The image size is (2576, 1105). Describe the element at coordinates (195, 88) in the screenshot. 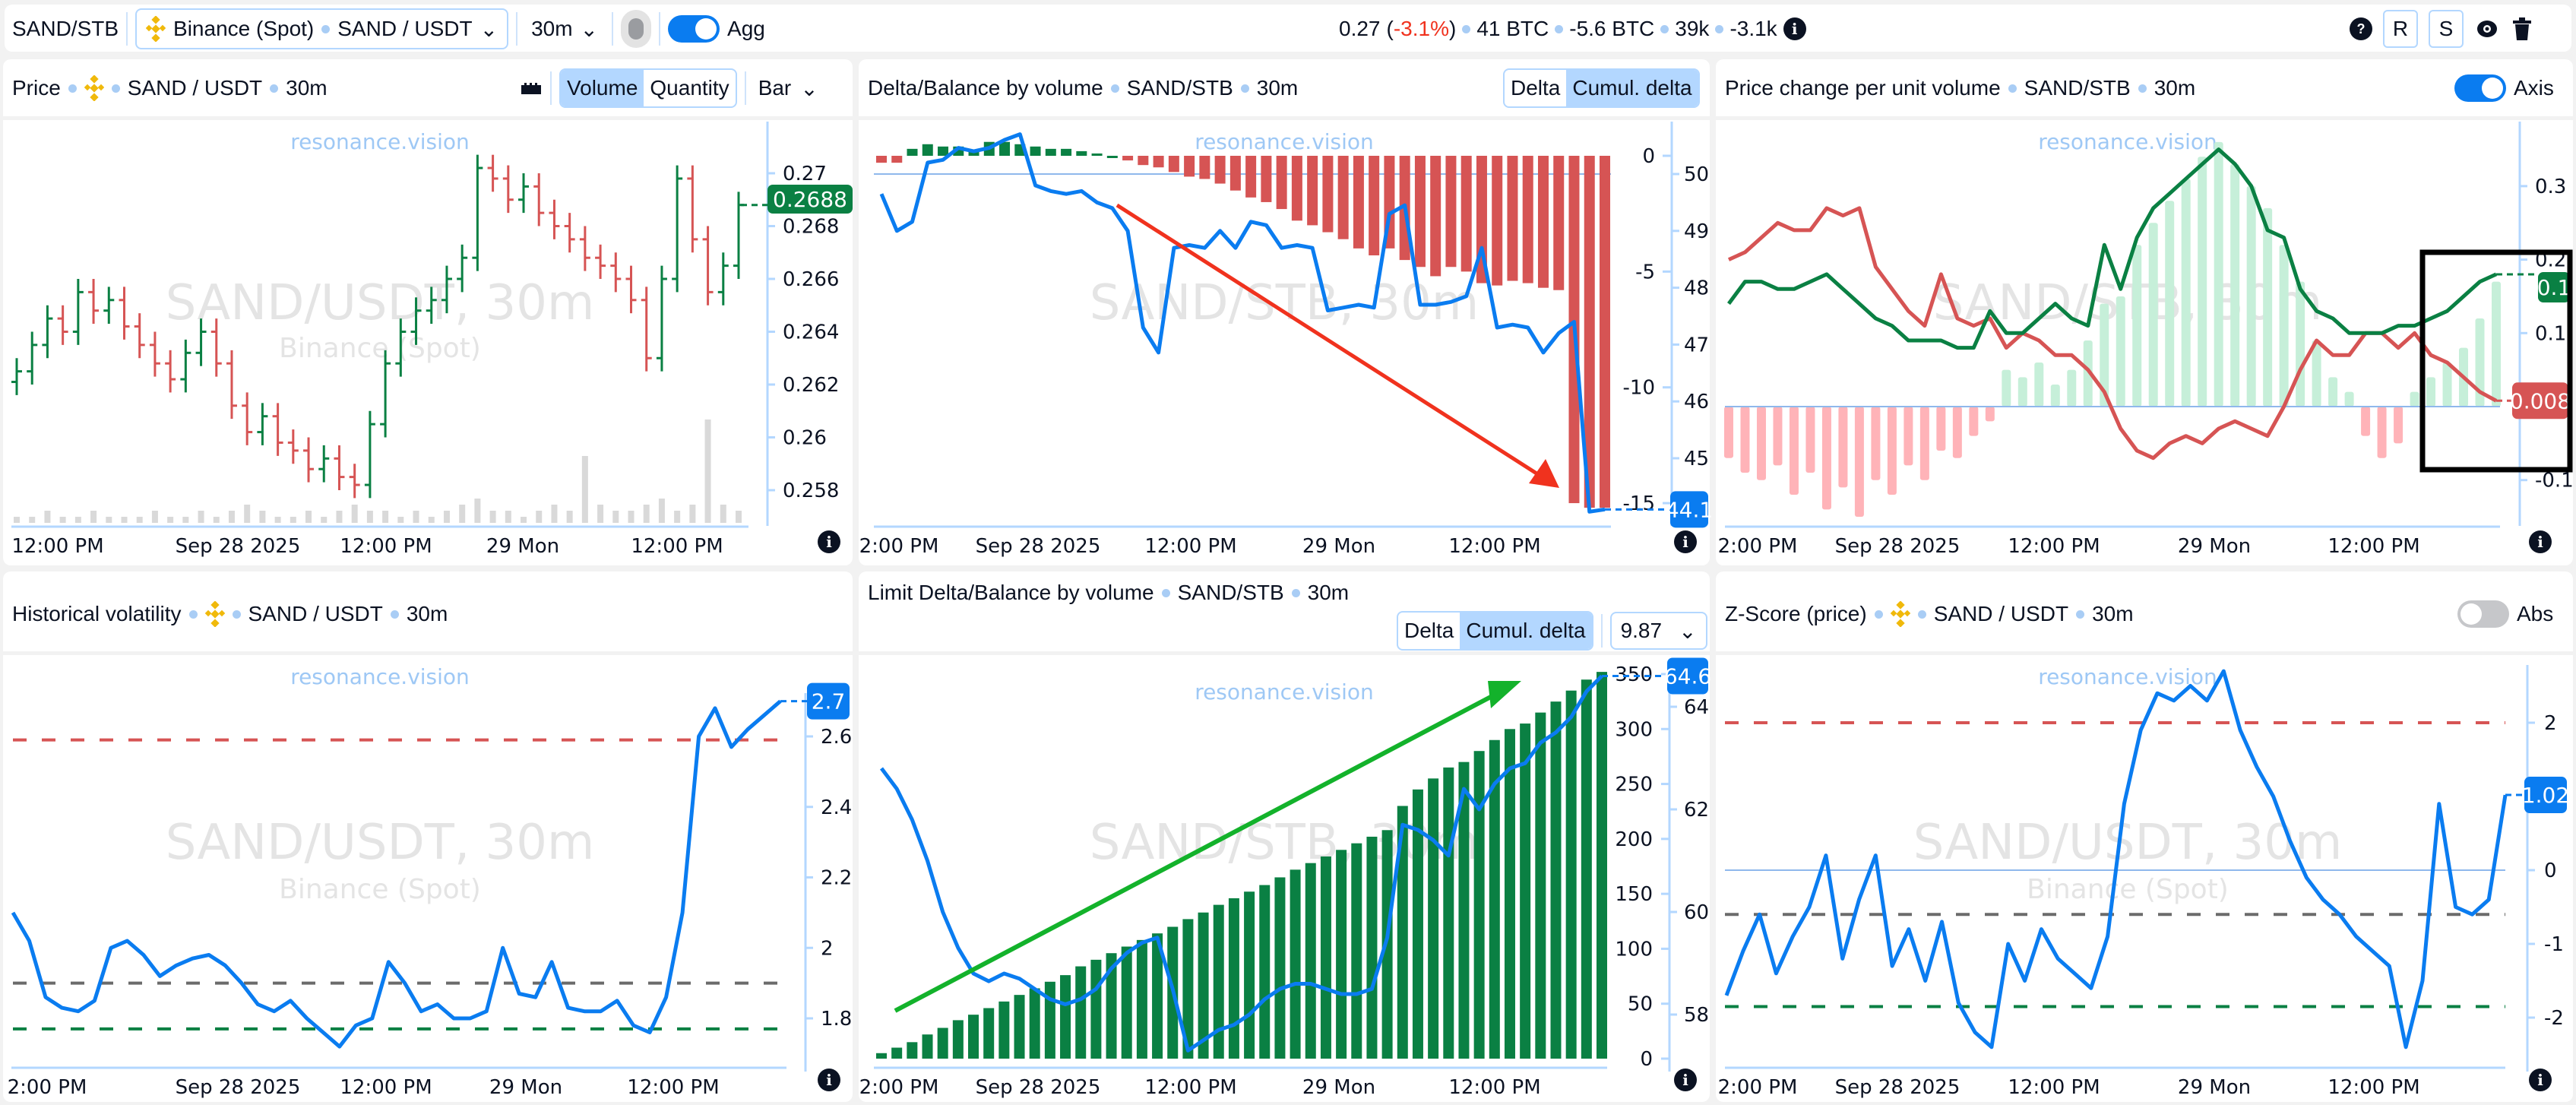

I see `panel-pair: SAND / USDT` at that location.